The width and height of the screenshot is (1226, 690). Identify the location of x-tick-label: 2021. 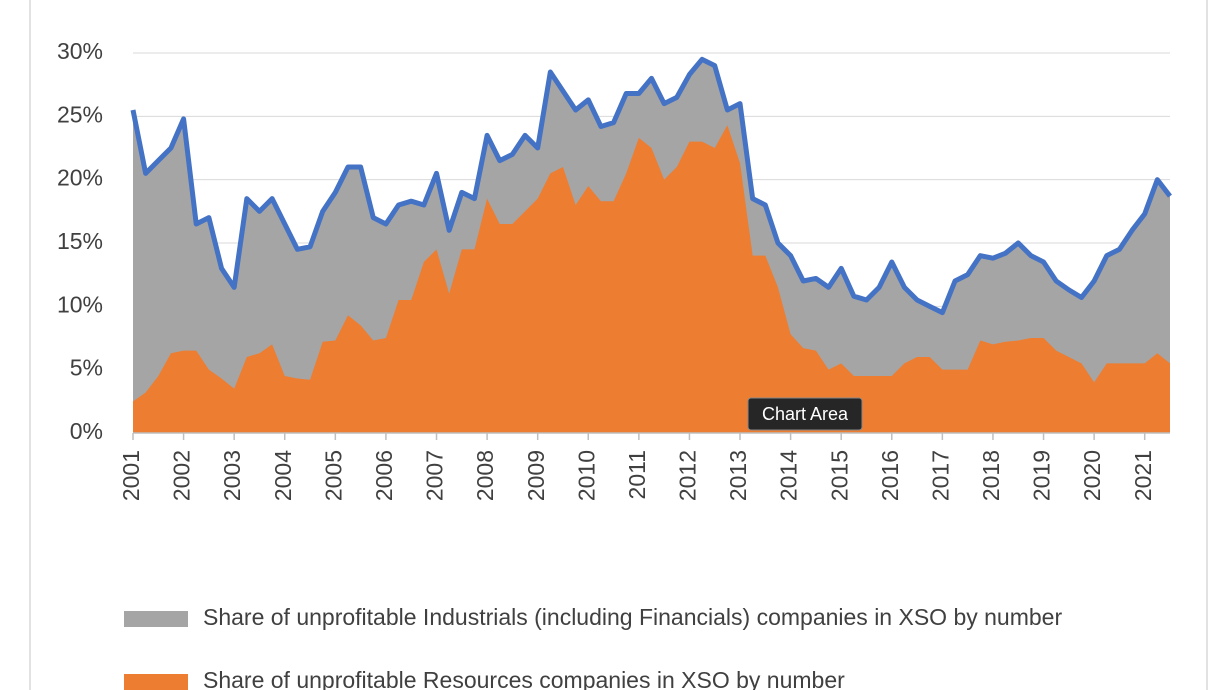
(1143, 475).